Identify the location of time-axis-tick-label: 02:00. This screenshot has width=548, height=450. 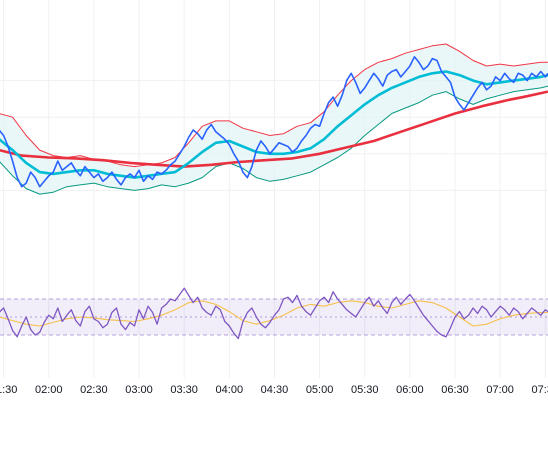
(49, 390).